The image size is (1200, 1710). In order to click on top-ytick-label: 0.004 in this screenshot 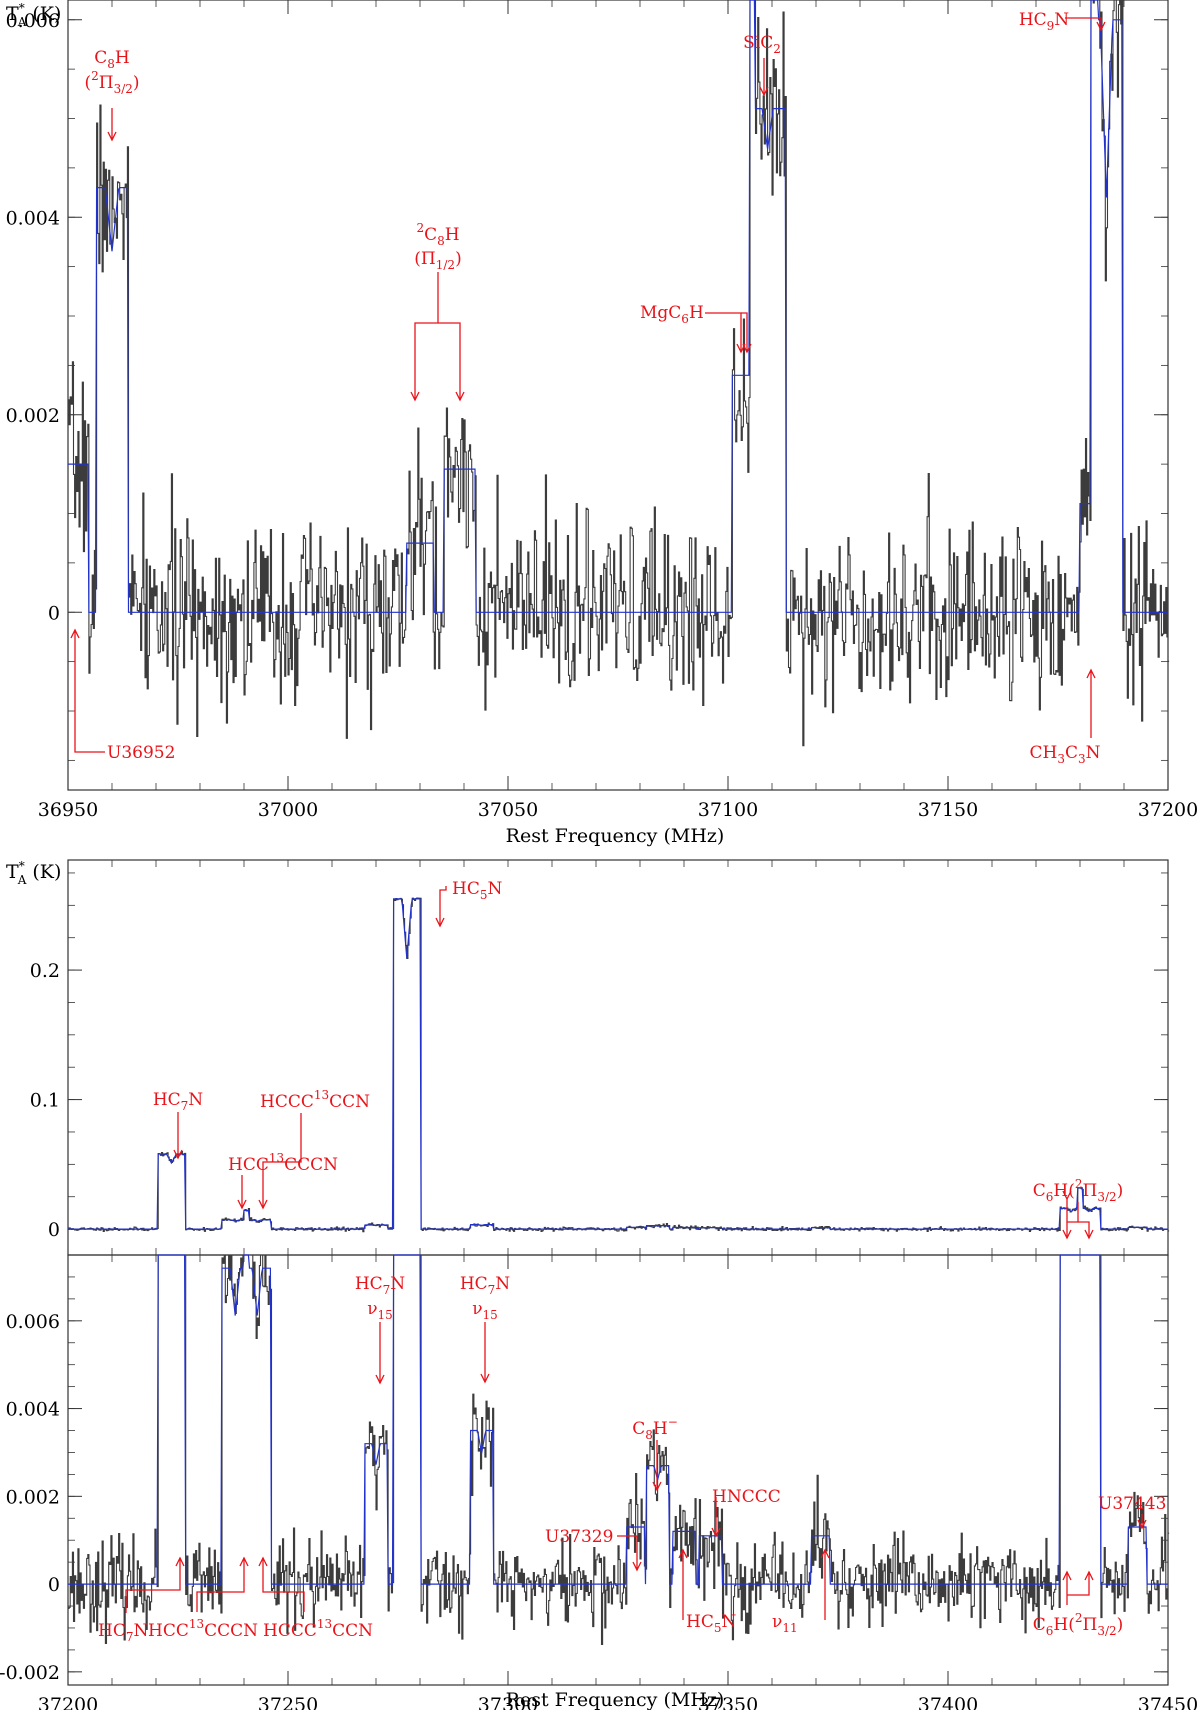, I will do `click(33, 218)`.